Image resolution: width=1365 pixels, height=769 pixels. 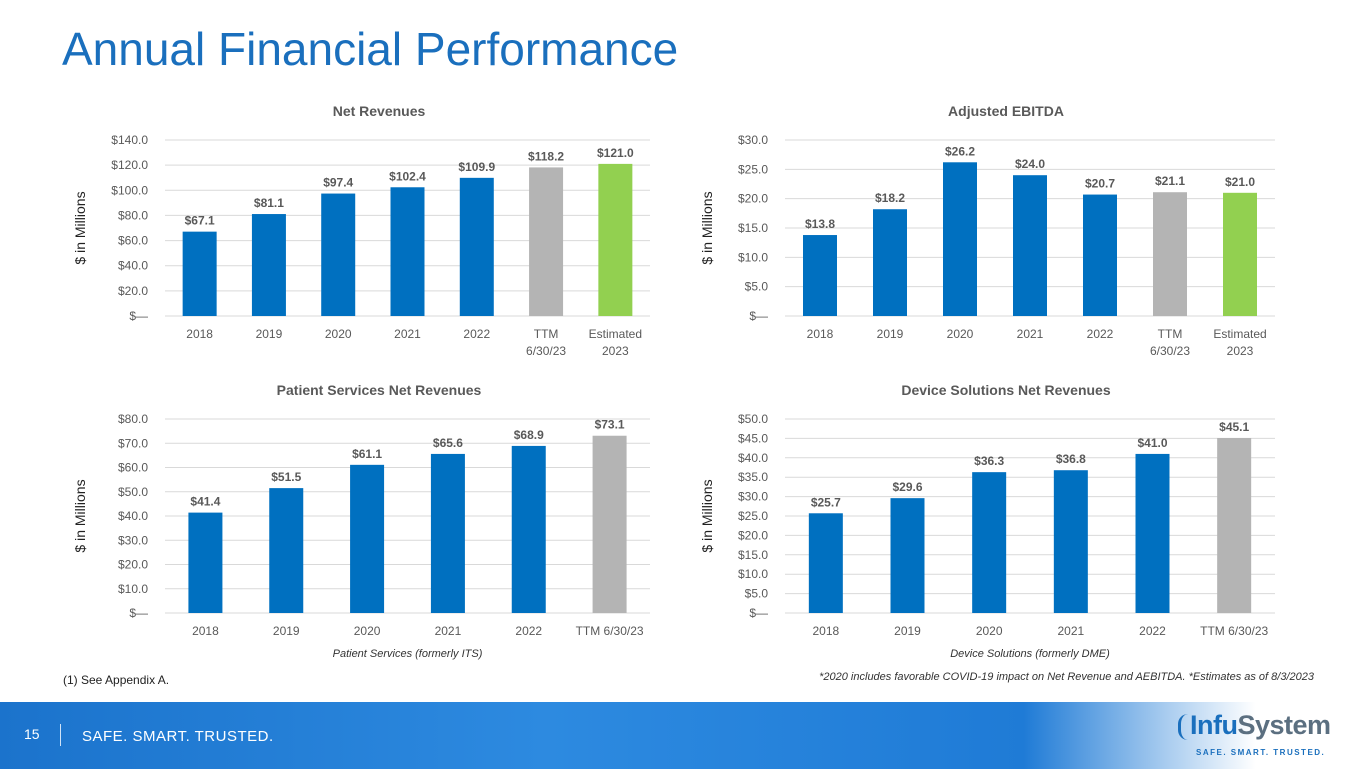 I want to click on chart-title: Patient Services Net Revenues, so click(x=379, y=390).